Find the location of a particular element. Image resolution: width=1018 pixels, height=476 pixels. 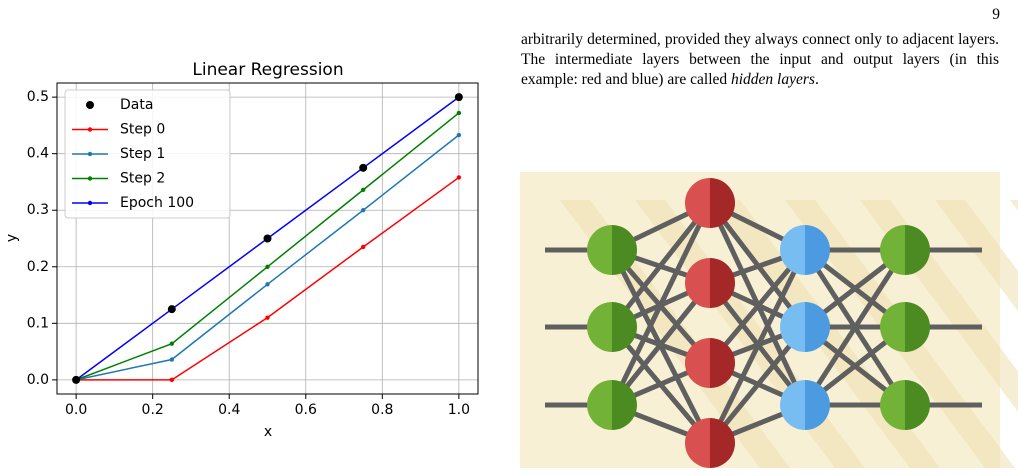

y-tick-label: 0.5 is located at coordinates (38, 97).